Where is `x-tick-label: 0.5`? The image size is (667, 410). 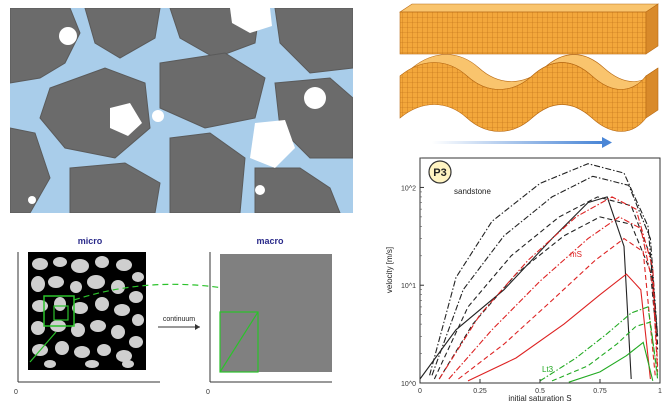
x-tick-label: 0.5 is located at coordinates (540, 391).